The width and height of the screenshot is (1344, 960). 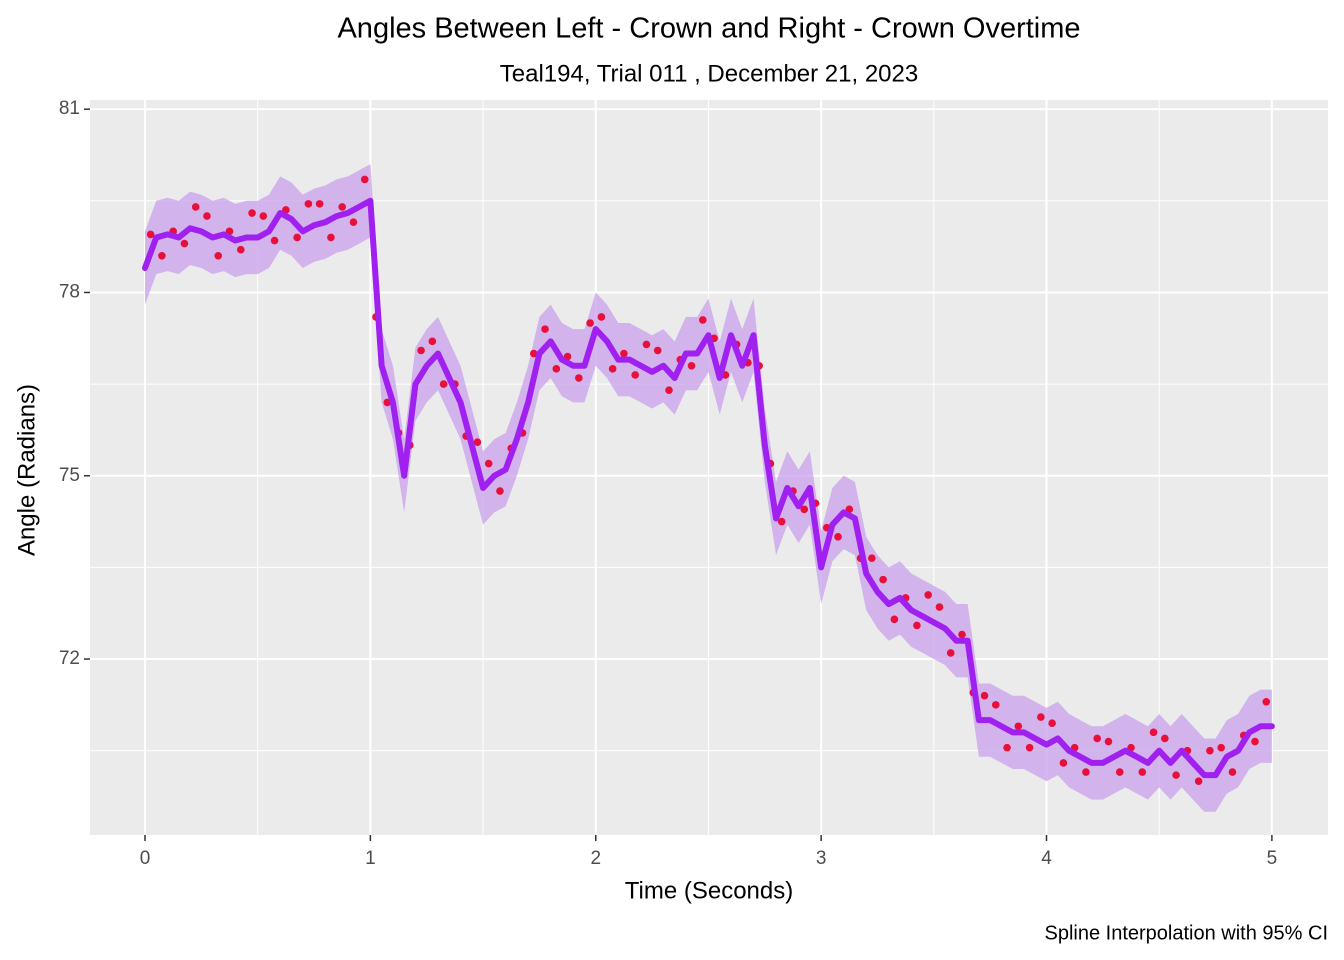 What do you see at coordinates (26, 470) in the screenshot?
I see `y-axis-title: Angle (Radians)` at bounding box center [26, 470].